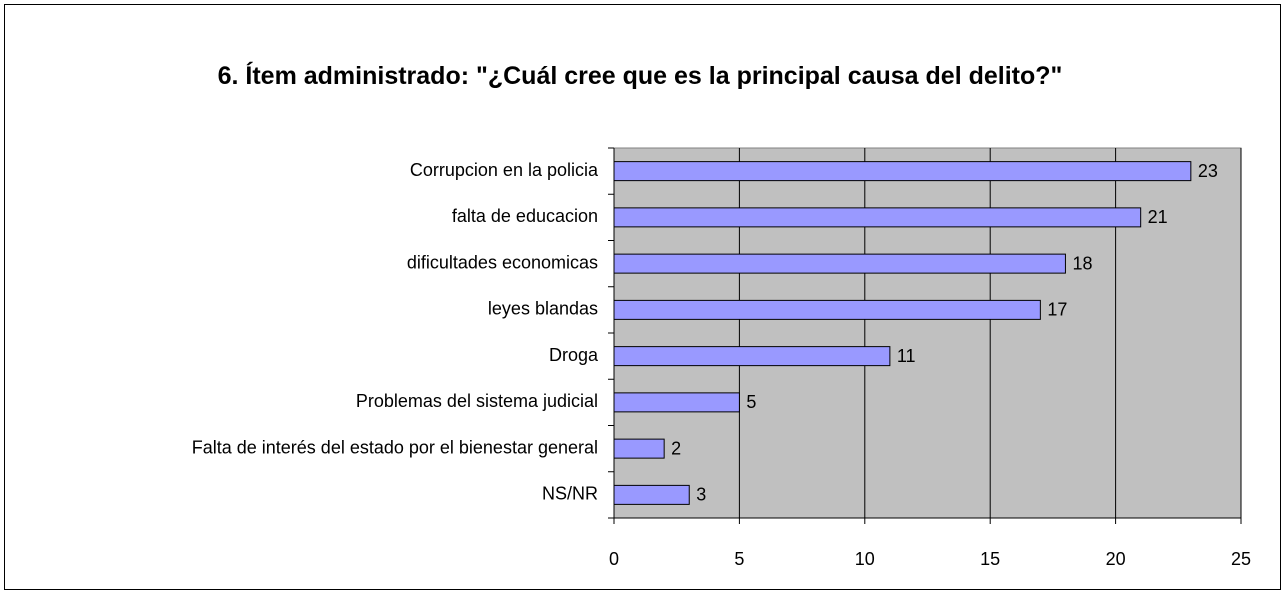 The image size is (1285, 594). I want to click on y-tick-label: Corrupcion en la policia, so click(504, 170).